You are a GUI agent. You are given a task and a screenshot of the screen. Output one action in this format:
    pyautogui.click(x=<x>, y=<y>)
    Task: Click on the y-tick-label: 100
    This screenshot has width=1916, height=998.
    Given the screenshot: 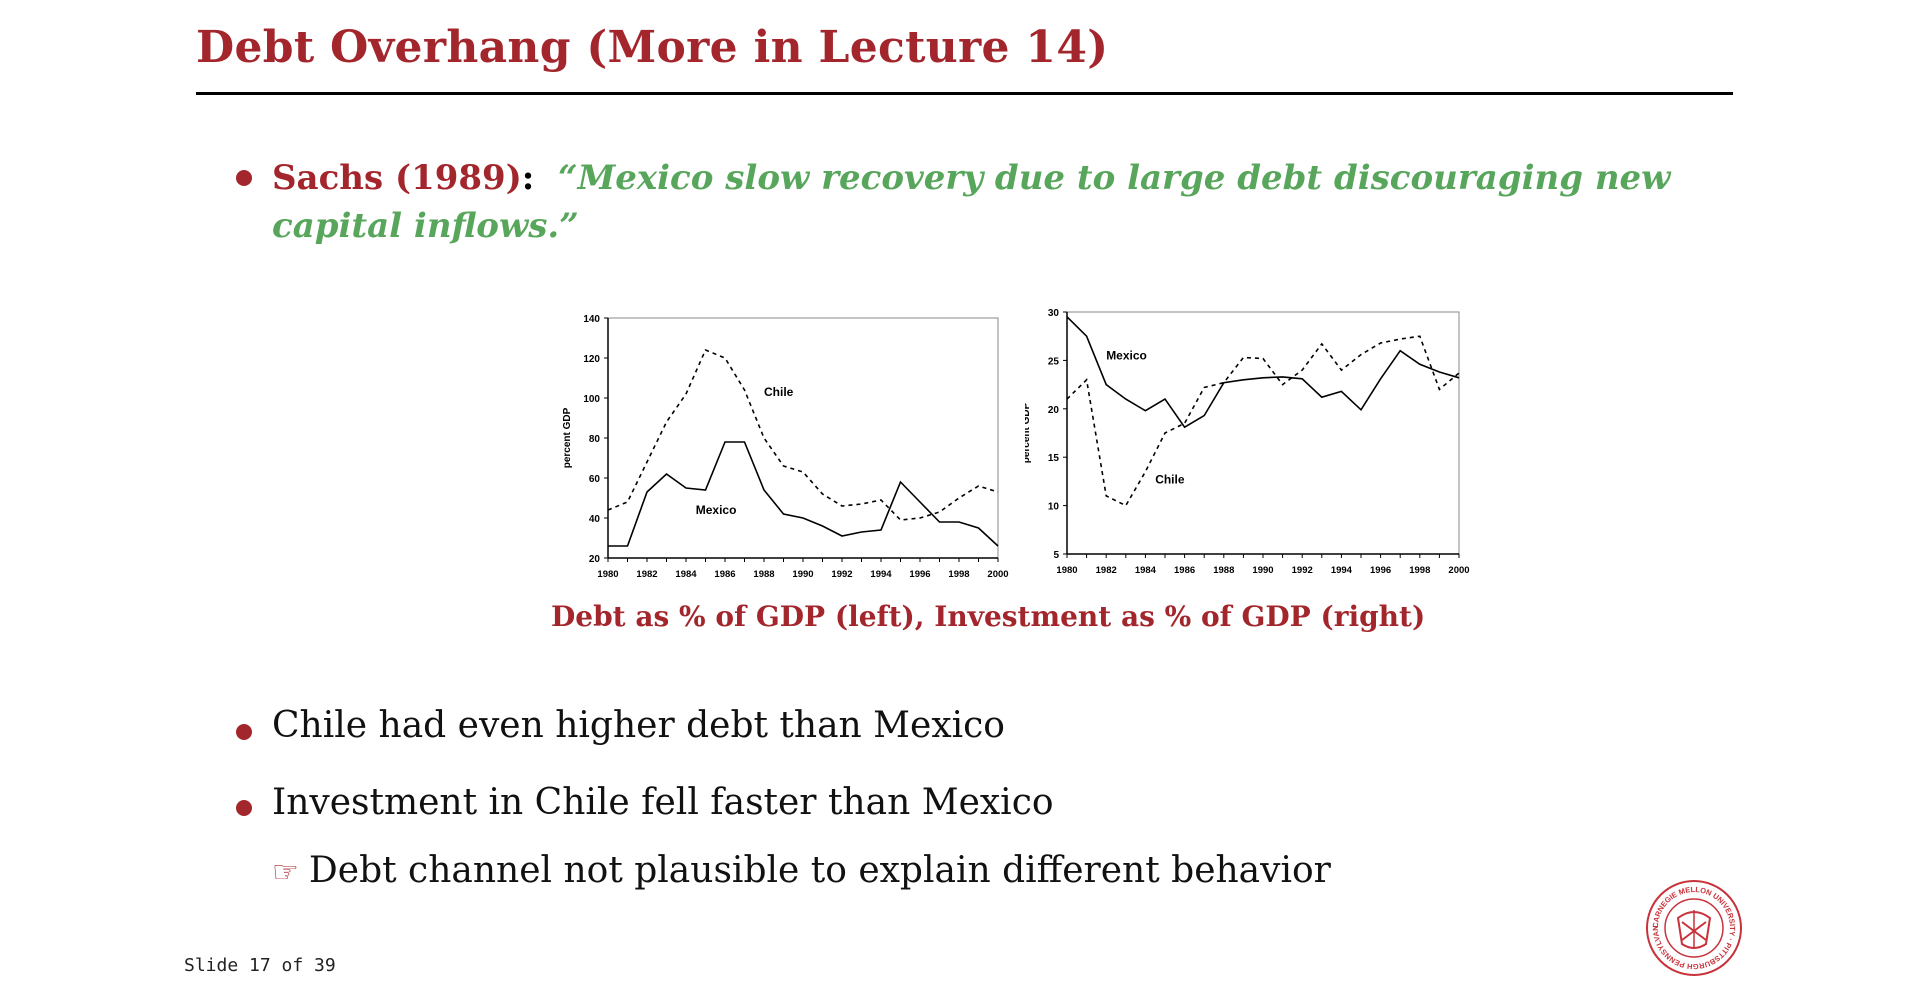 What is the action you would take?
    pyautogui.click(x=591, y=399)
    